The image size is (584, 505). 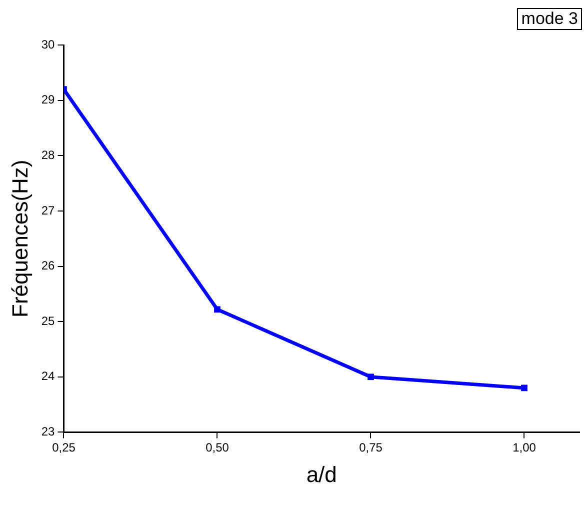 I want to click on x-tick-label: 1,00, so click(x=524, y=447).